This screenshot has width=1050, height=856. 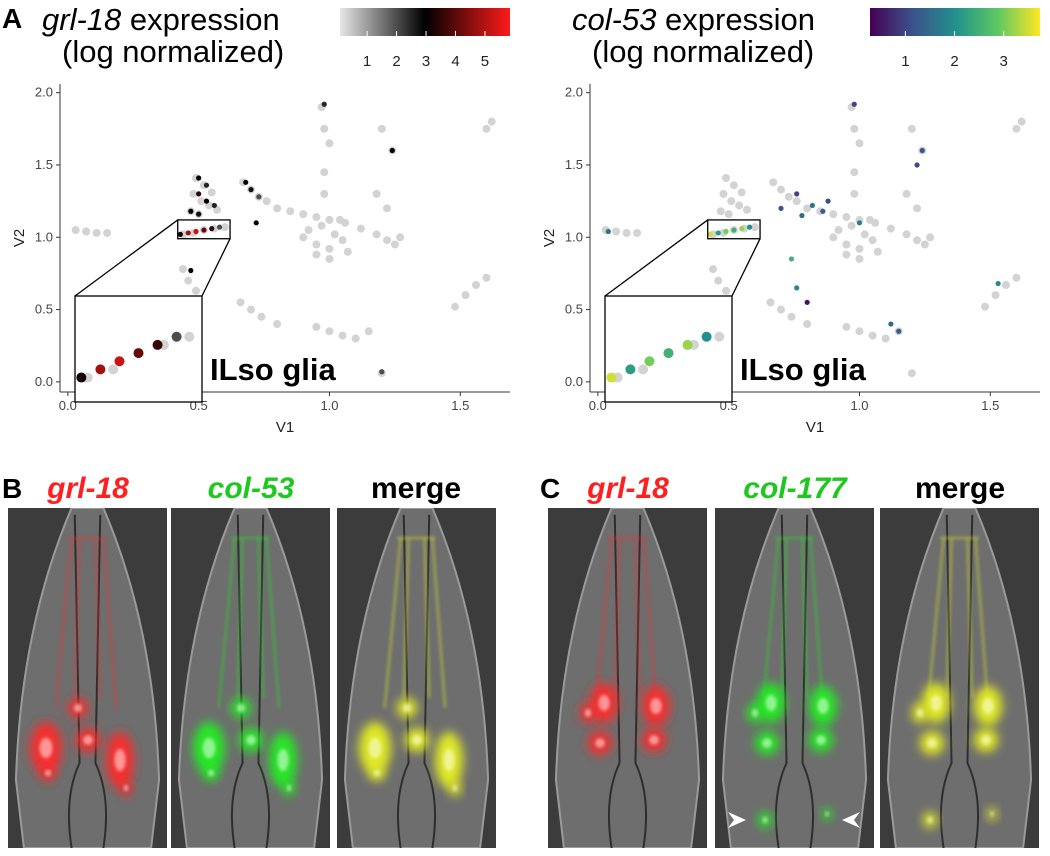 What do you see at coordinates (204, 229) in the screenshot?
I see `zoom-box` at bounding box center [204, 229].